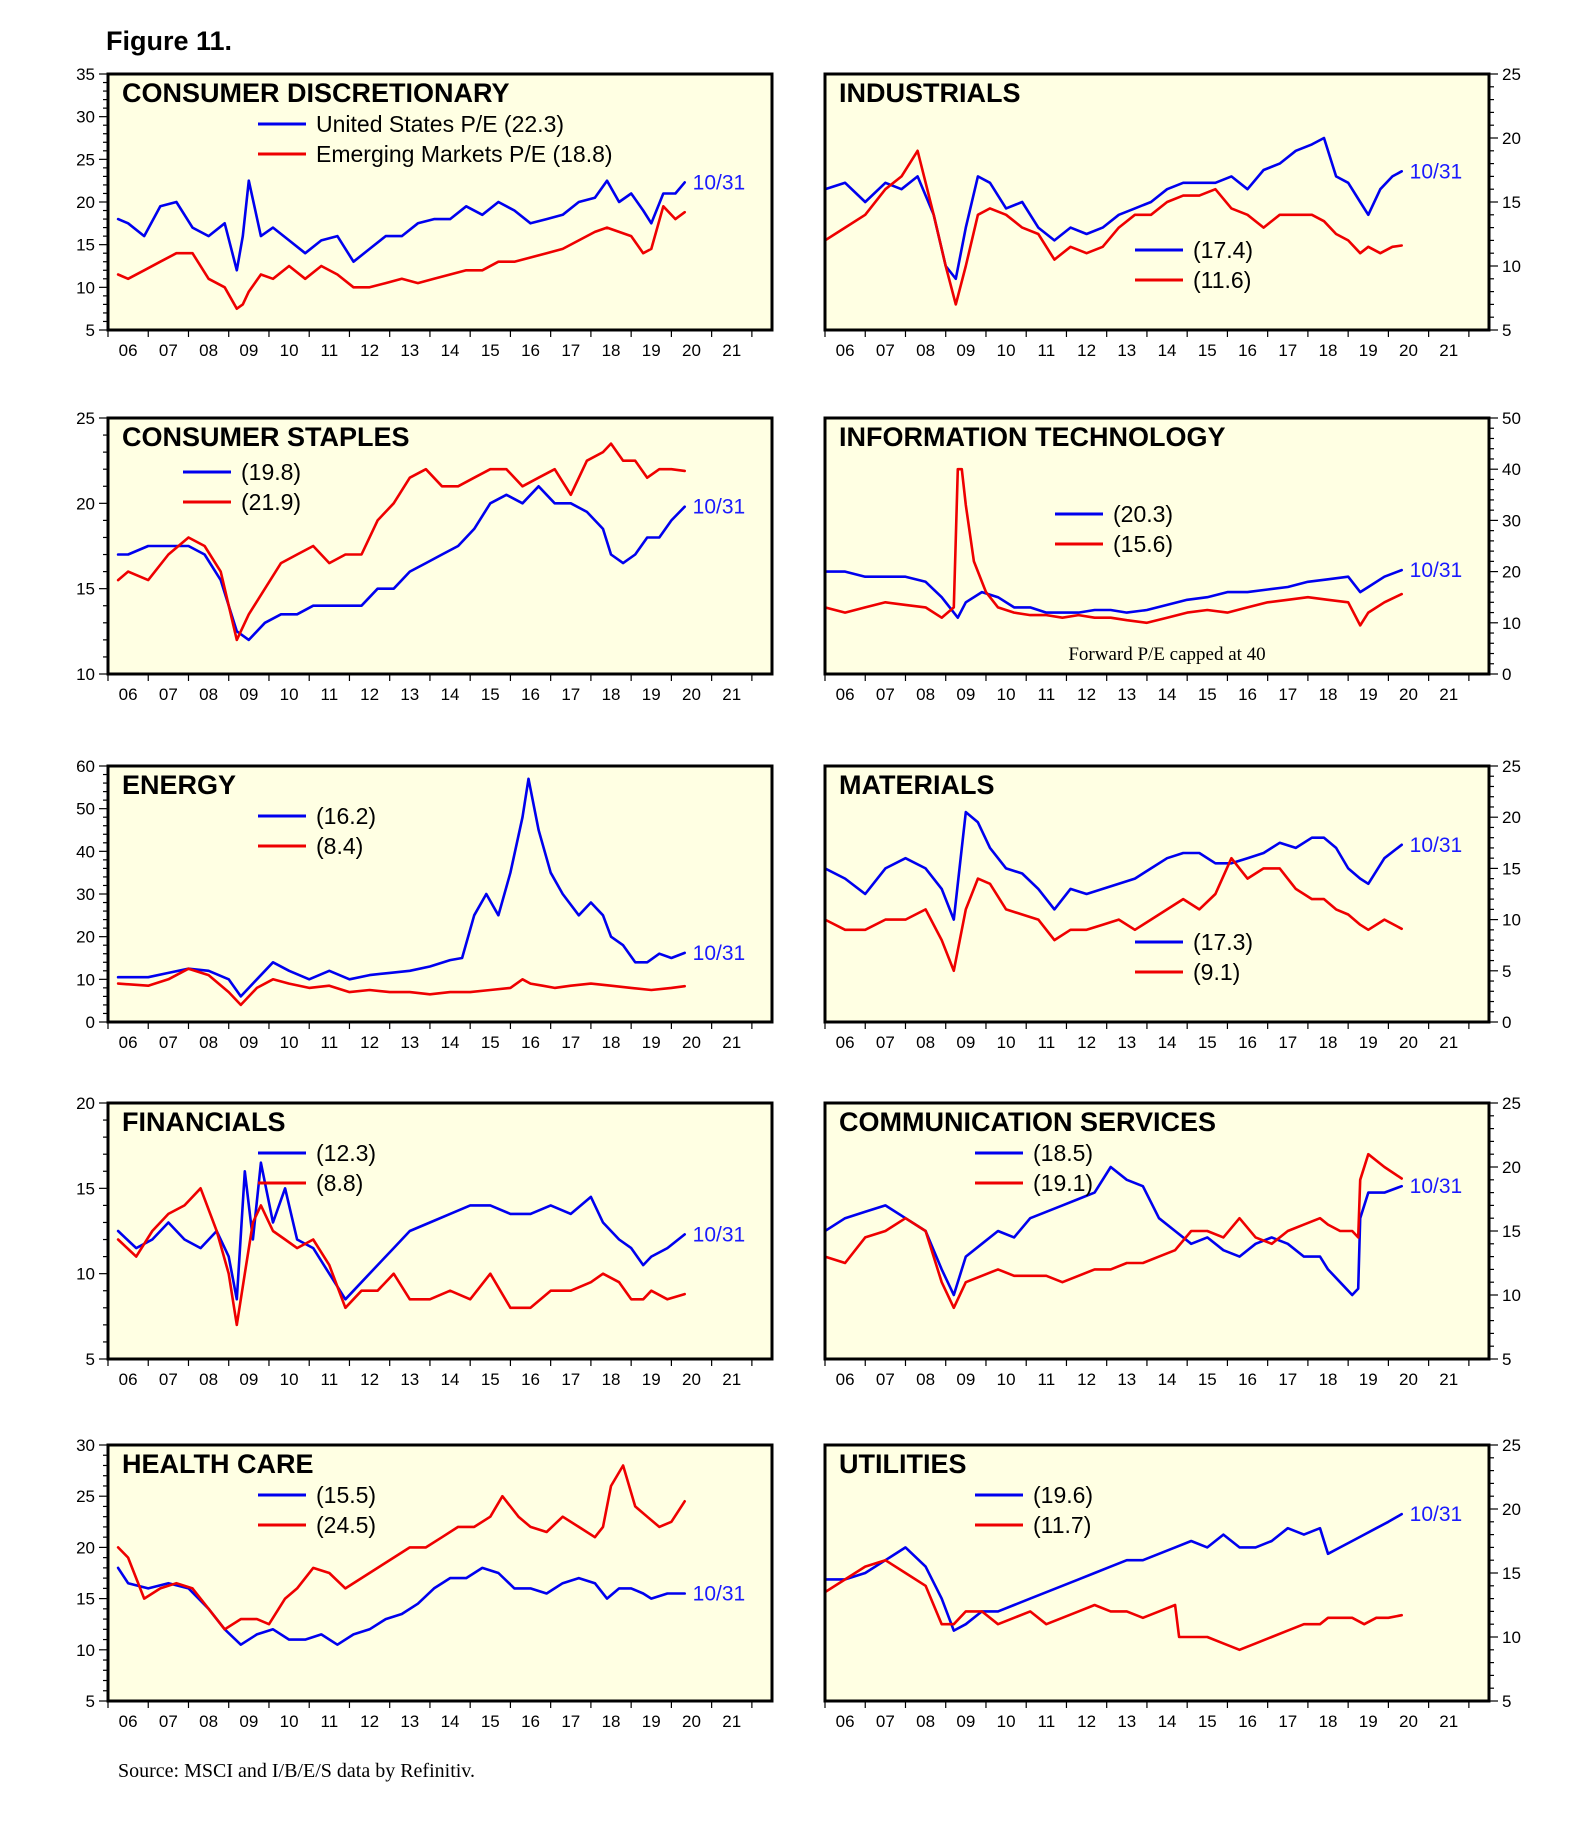  What do you see at coordinates (1408, 1721) in the screenshot?
I see `x-tick-label: 20` at bounding box center [1408, 1721].